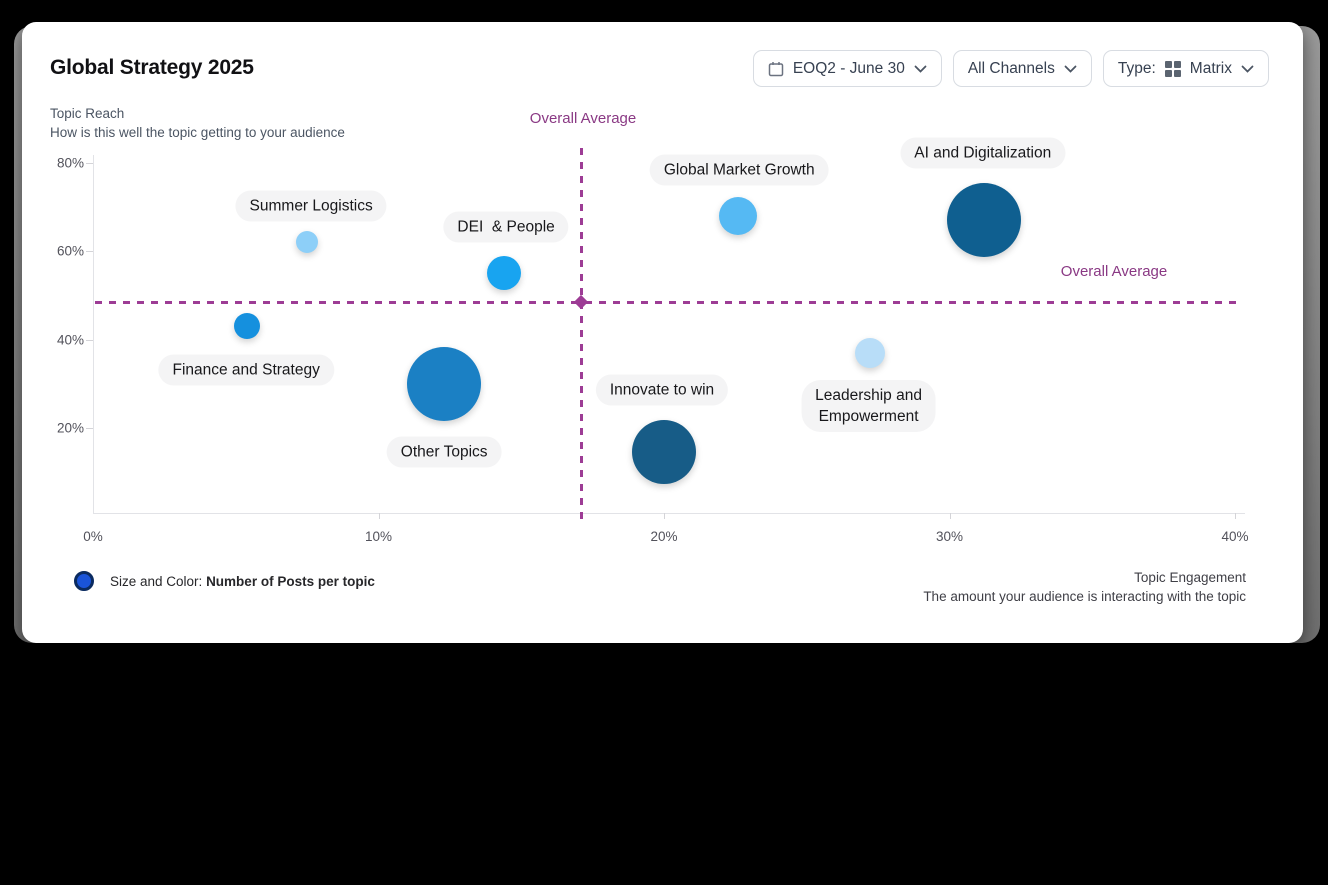 The width and height of the screenshot is (1328, 885). What do you see at coordinates (664, 452) in the screenshot?
I see `bubble-innovate-to-win` at bounding box center [664, 452].